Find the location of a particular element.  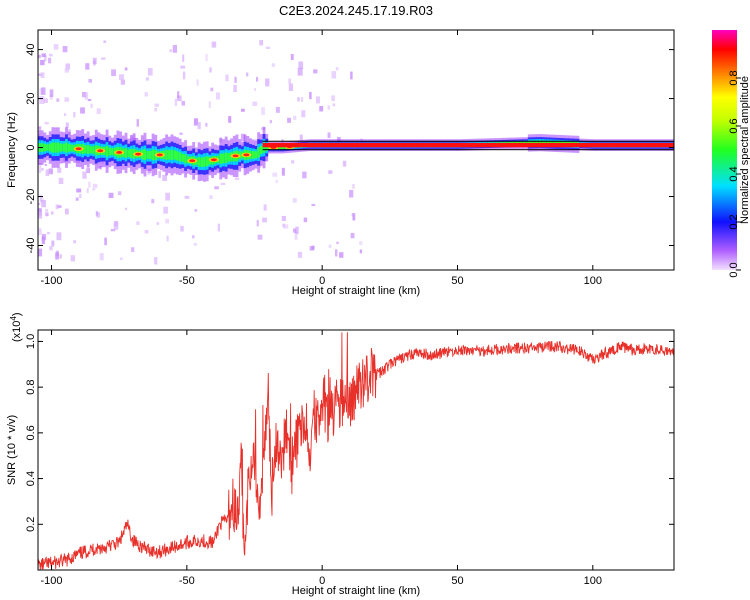

ridge-edge is located at coordinates (468, 141).